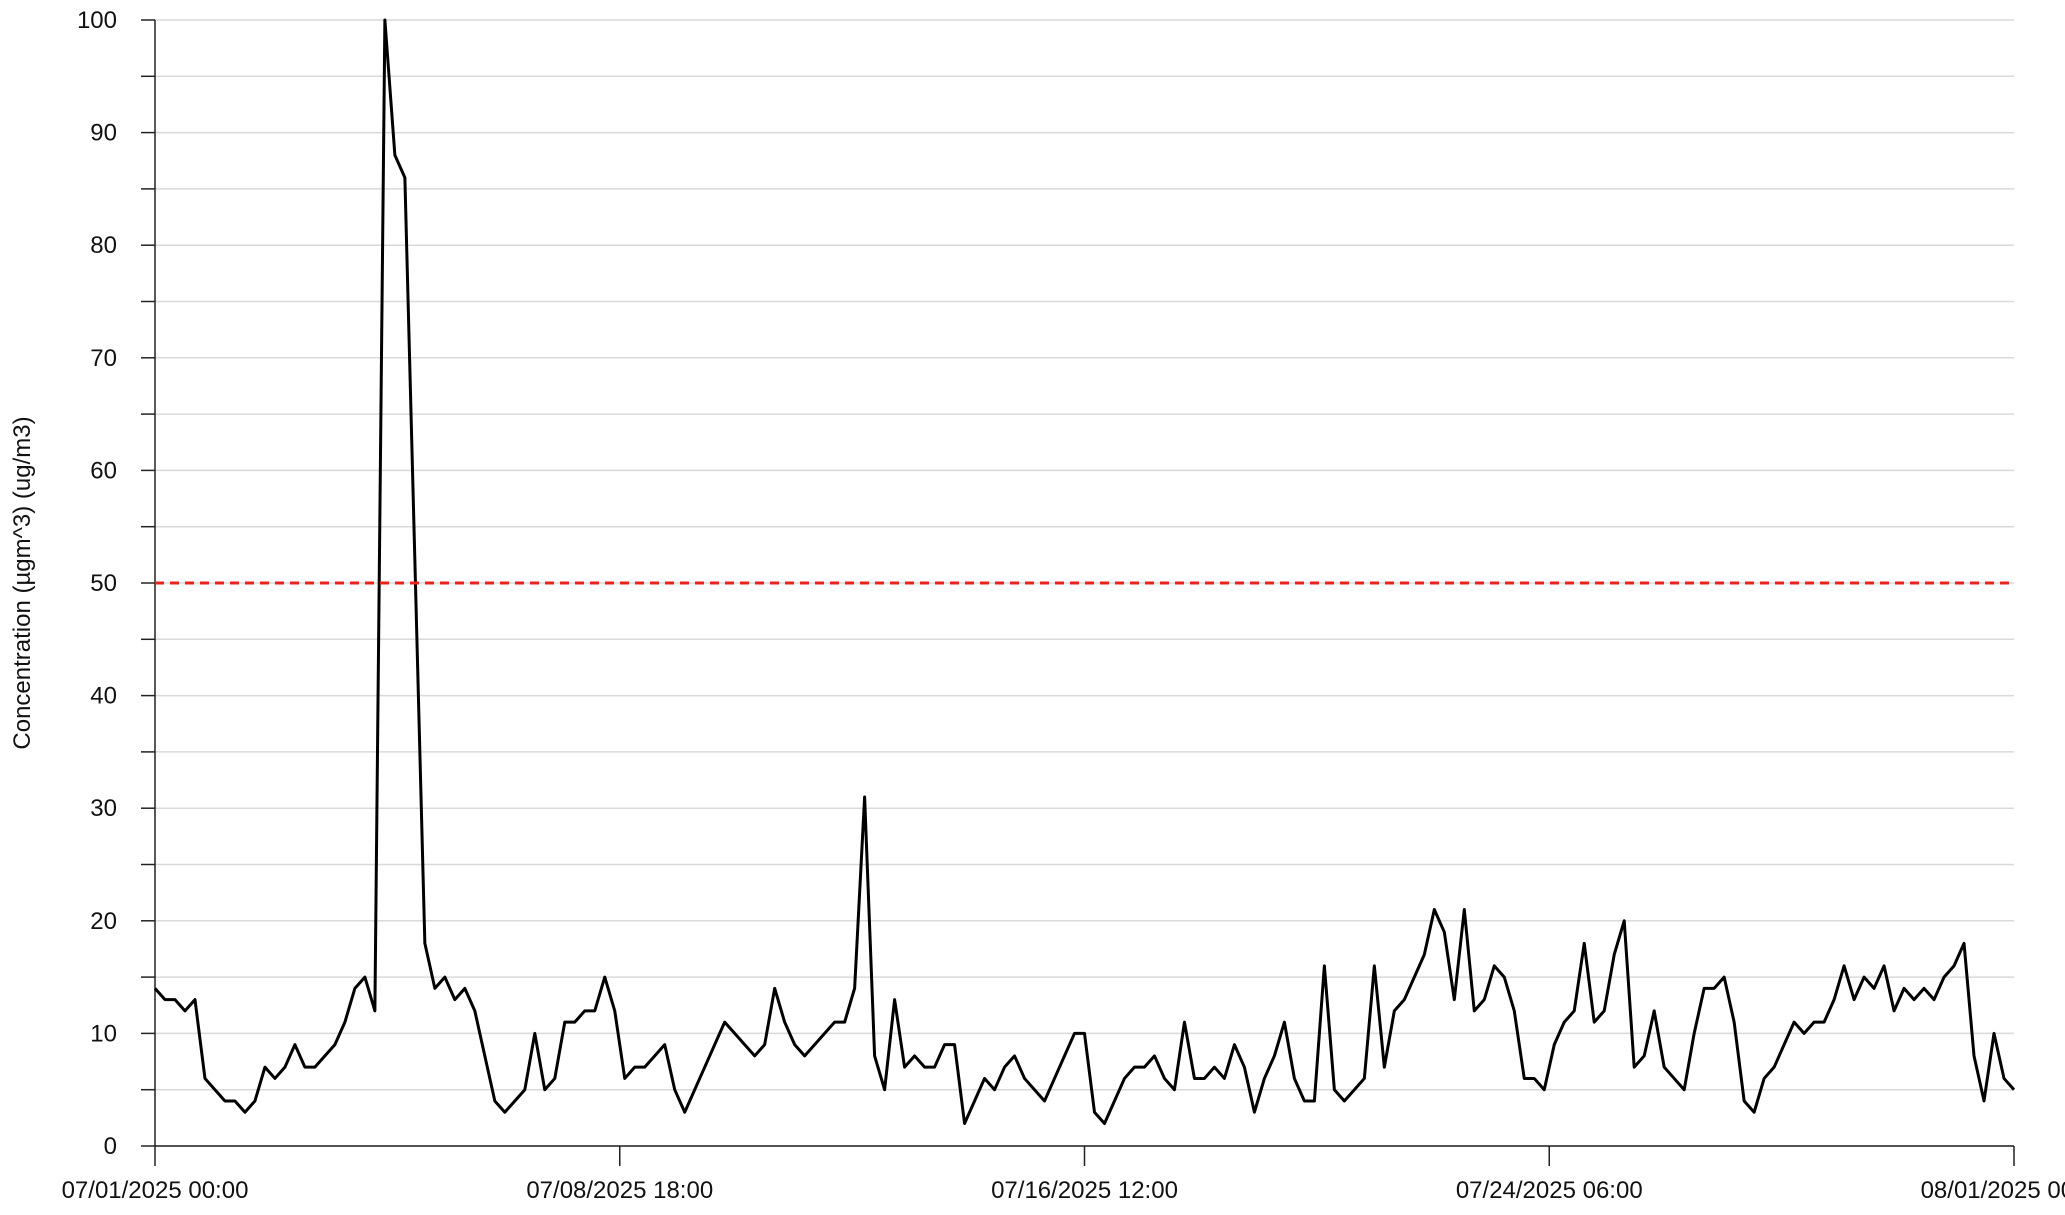 This screenshot has width=2065, height=1215. Describe the element at coordinates (103, 1033) in the screenshot. I see `y-tick-label: 10` at that location.